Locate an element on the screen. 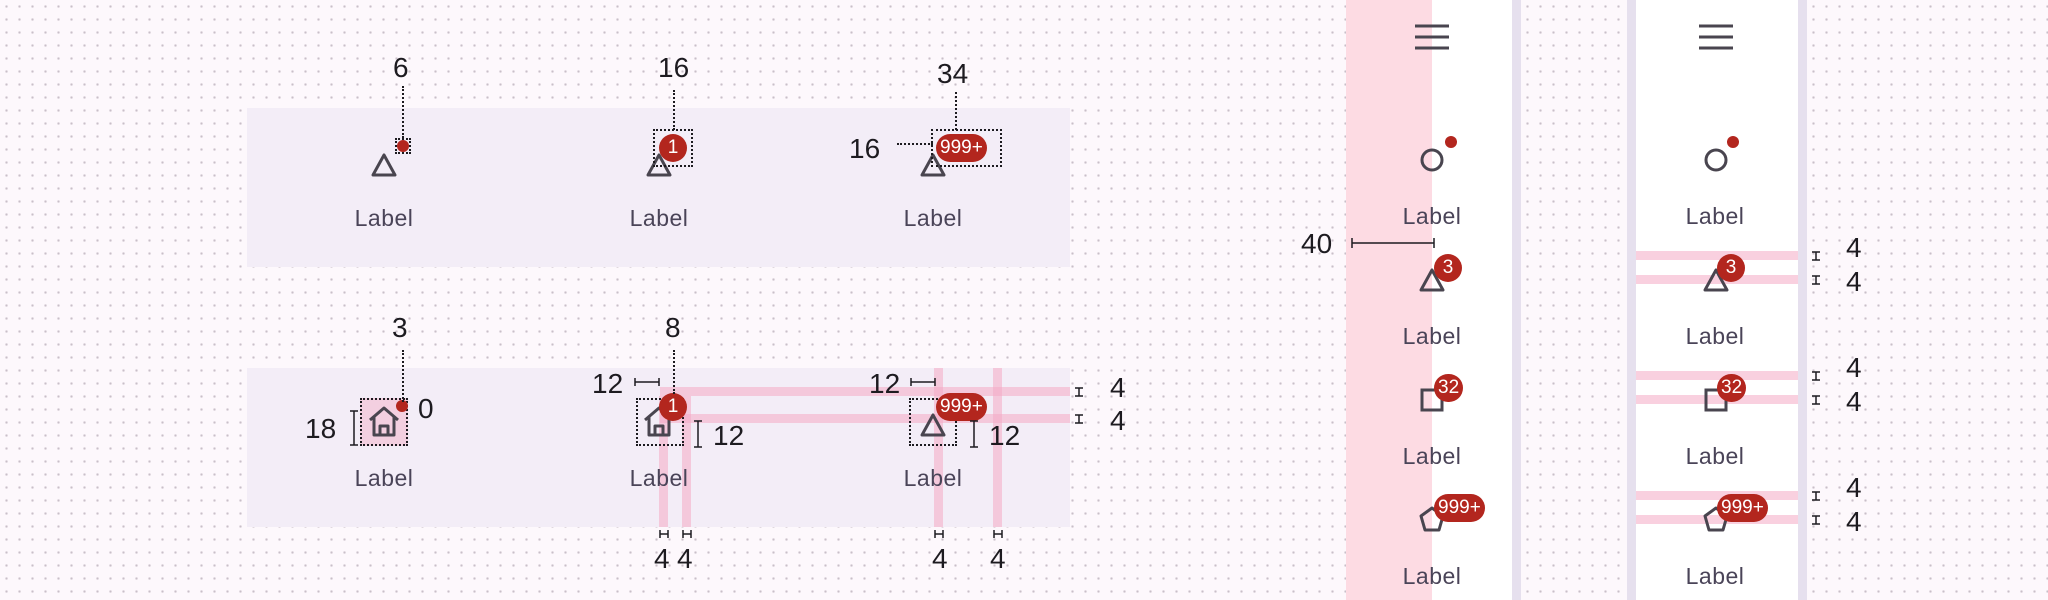 Image resolution: width=2048 pixels, height=600 pixels. badge-height-leader is located at coordinates (915, 144).